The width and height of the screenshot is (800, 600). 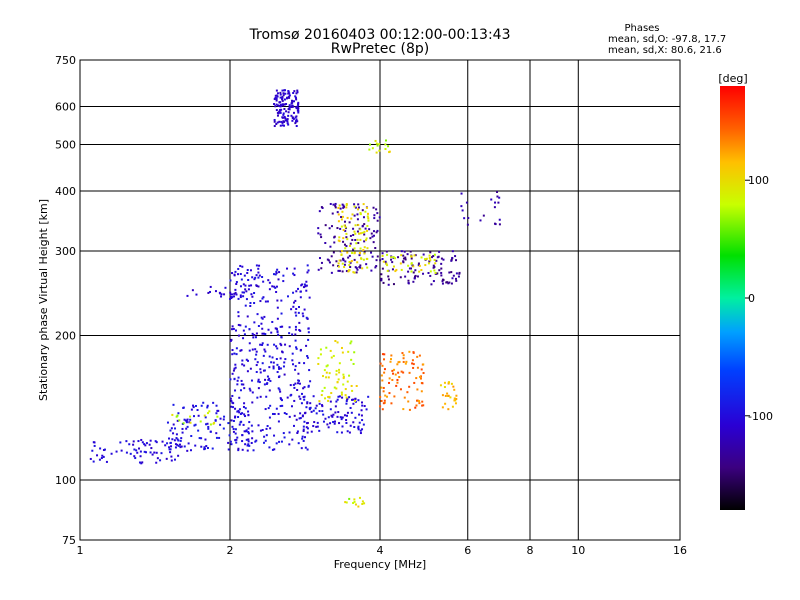 What do you see at coordinates (69, 540) in the screenshot?
I see `y-tick-label: 75` at bounding box center [69, 540].